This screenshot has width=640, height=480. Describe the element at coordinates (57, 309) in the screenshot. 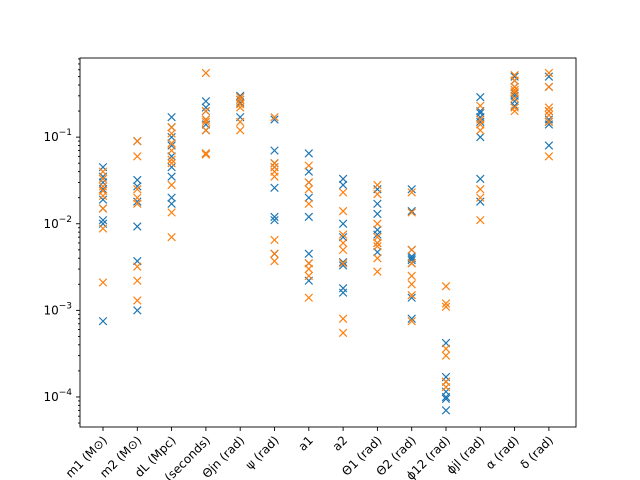

I see `y-tick-label: 10⁻³` at that location.